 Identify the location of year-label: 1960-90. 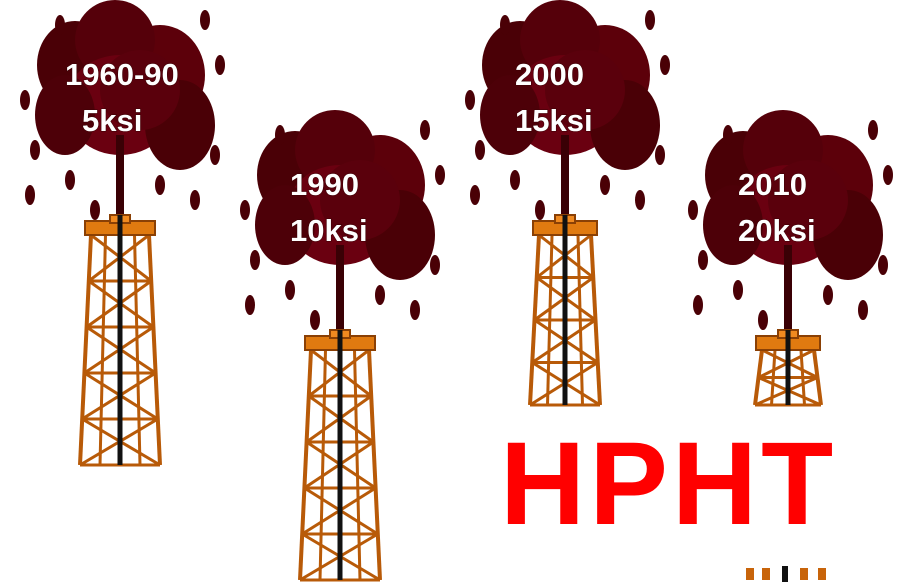
(122, 74).